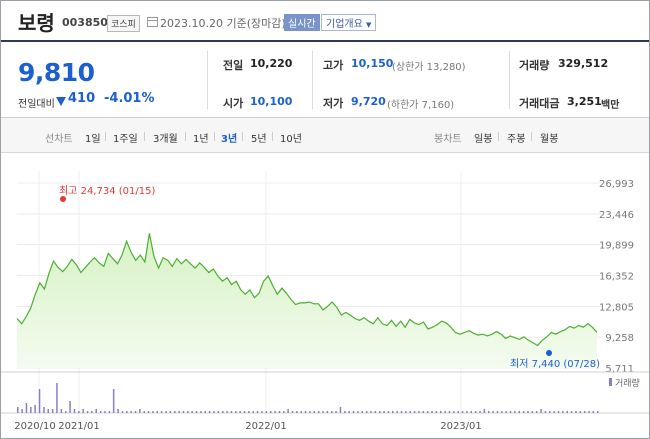  I want to click on open-value: 10,100, so click(271, 101).